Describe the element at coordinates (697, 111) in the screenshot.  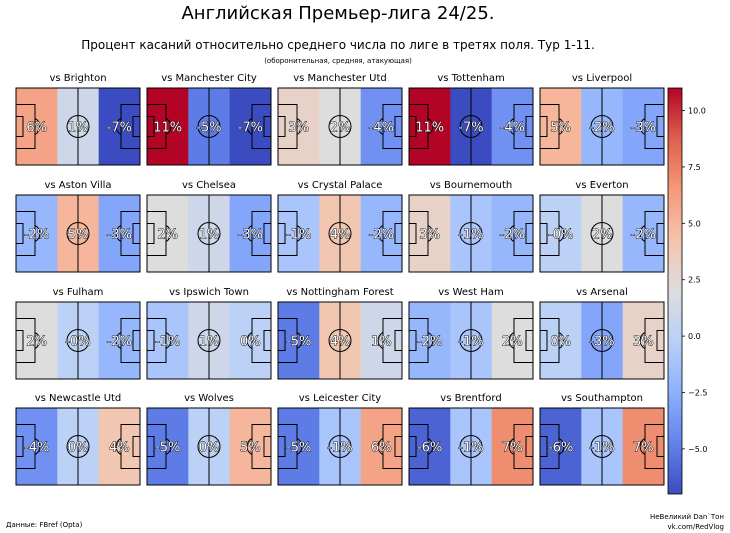
I see `colorbar-tick-label: 10.0` at that location.